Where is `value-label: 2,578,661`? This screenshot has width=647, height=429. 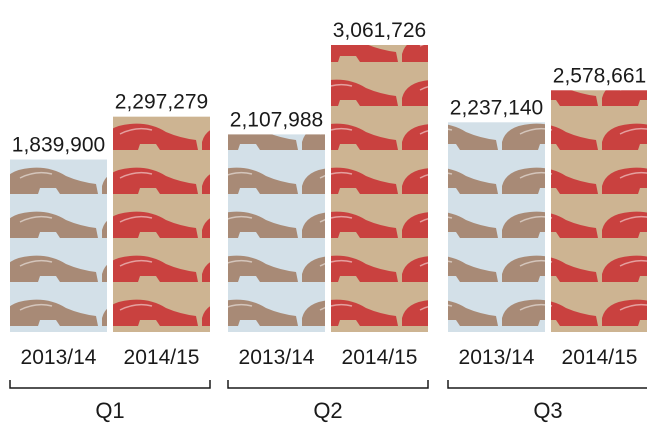
value-label: 2,578,661 is located at coordinates (599, 75).